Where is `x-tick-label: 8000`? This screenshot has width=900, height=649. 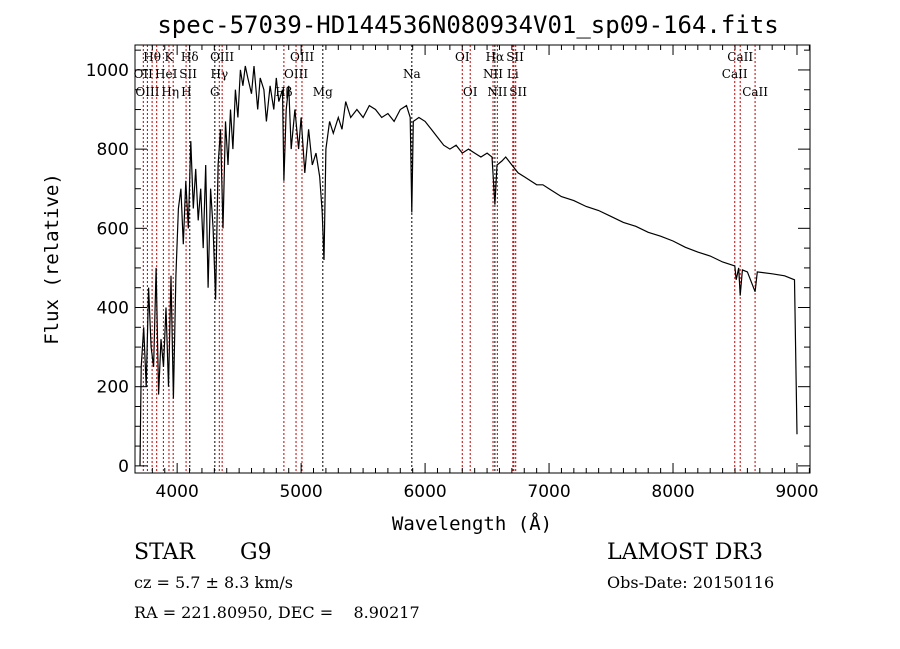
x-tick-label: 8000 is located at coordinates (672, 492).